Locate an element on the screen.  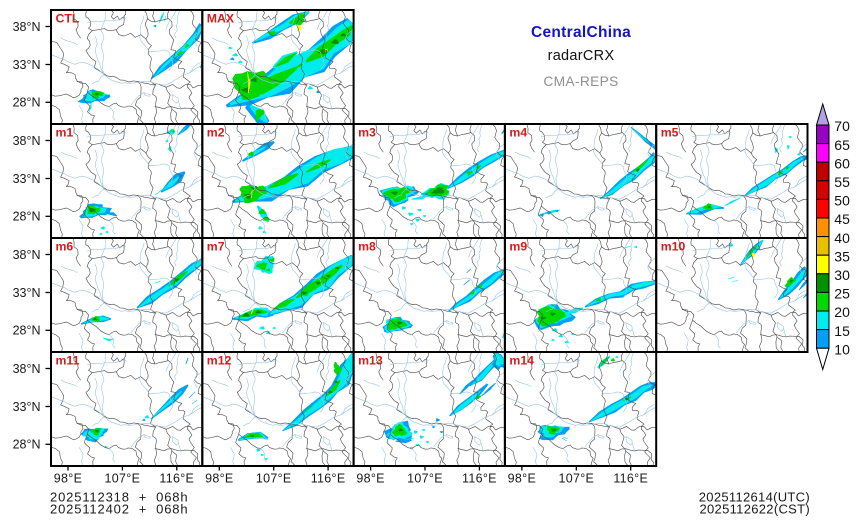
svg-text: m6 is located at coordinates (65, 247).